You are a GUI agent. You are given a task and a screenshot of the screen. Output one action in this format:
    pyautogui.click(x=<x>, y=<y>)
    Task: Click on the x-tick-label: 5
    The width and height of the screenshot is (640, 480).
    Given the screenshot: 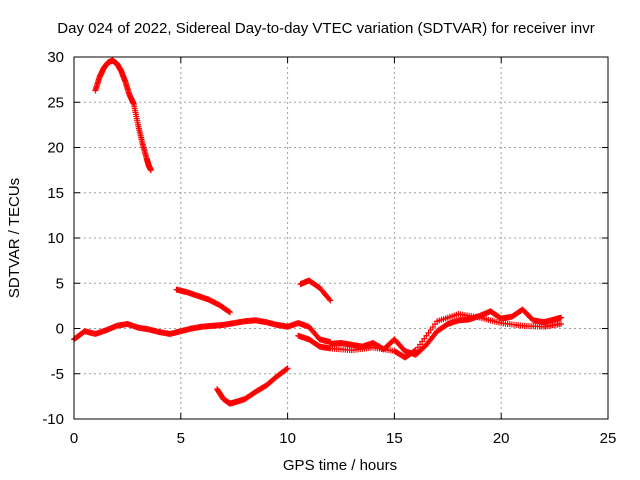 What is the action you would take?
    pyautogui.click(x=181, y=438)
    